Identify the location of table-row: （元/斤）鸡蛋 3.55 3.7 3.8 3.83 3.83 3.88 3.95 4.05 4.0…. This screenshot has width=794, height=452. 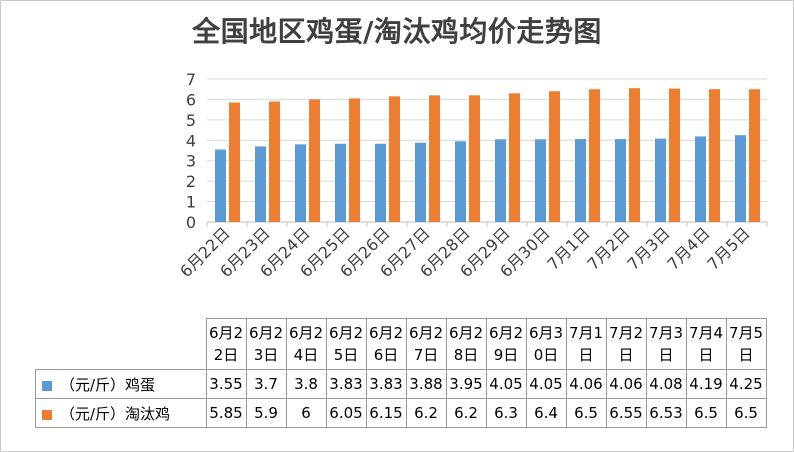
(401, 384).